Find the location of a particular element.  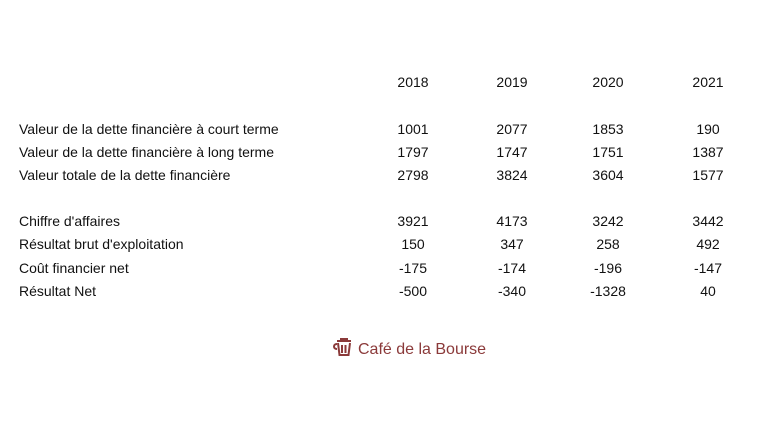

table-cell: 1797 is located at coordinates (413, 152).